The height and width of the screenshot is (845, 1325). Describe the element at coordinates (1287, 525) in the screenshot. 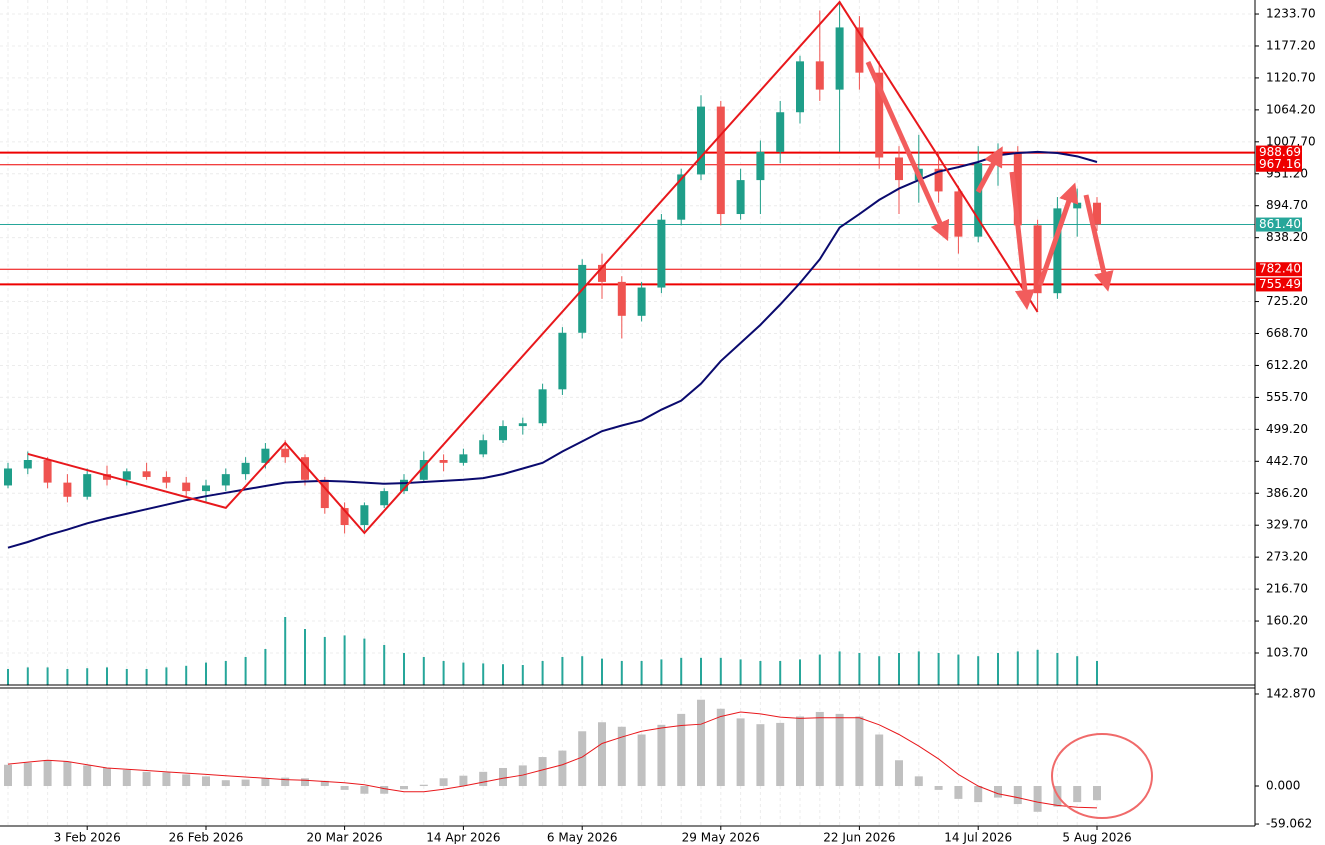

I see `y-tick-label: 329.70` at that location.